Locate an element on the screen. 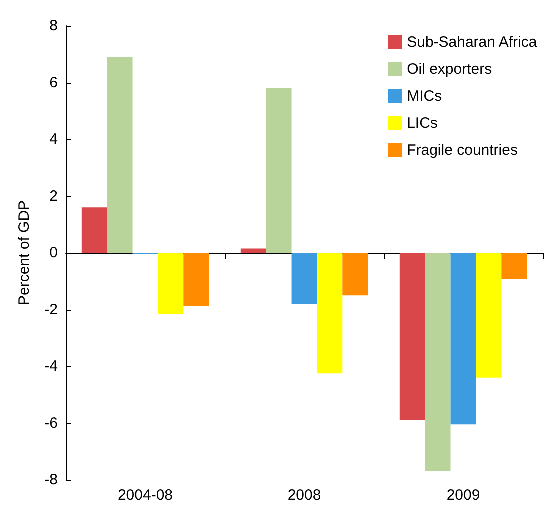  legend-label: Oil exporters is located at coordinates (449, 69).